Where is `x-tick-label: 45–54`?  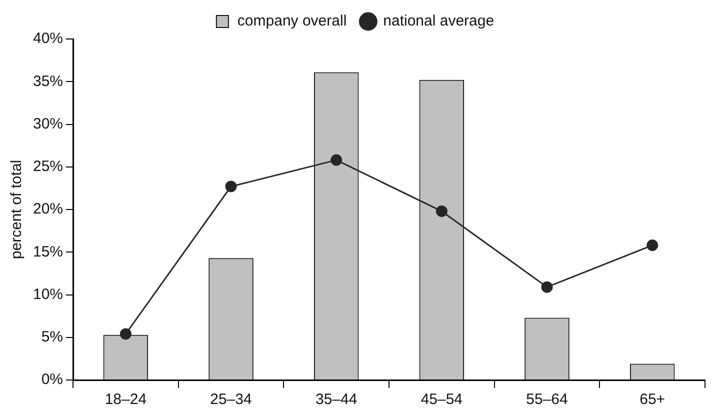
x-tick-label: 45–54 is located at coordinates (441, 399).